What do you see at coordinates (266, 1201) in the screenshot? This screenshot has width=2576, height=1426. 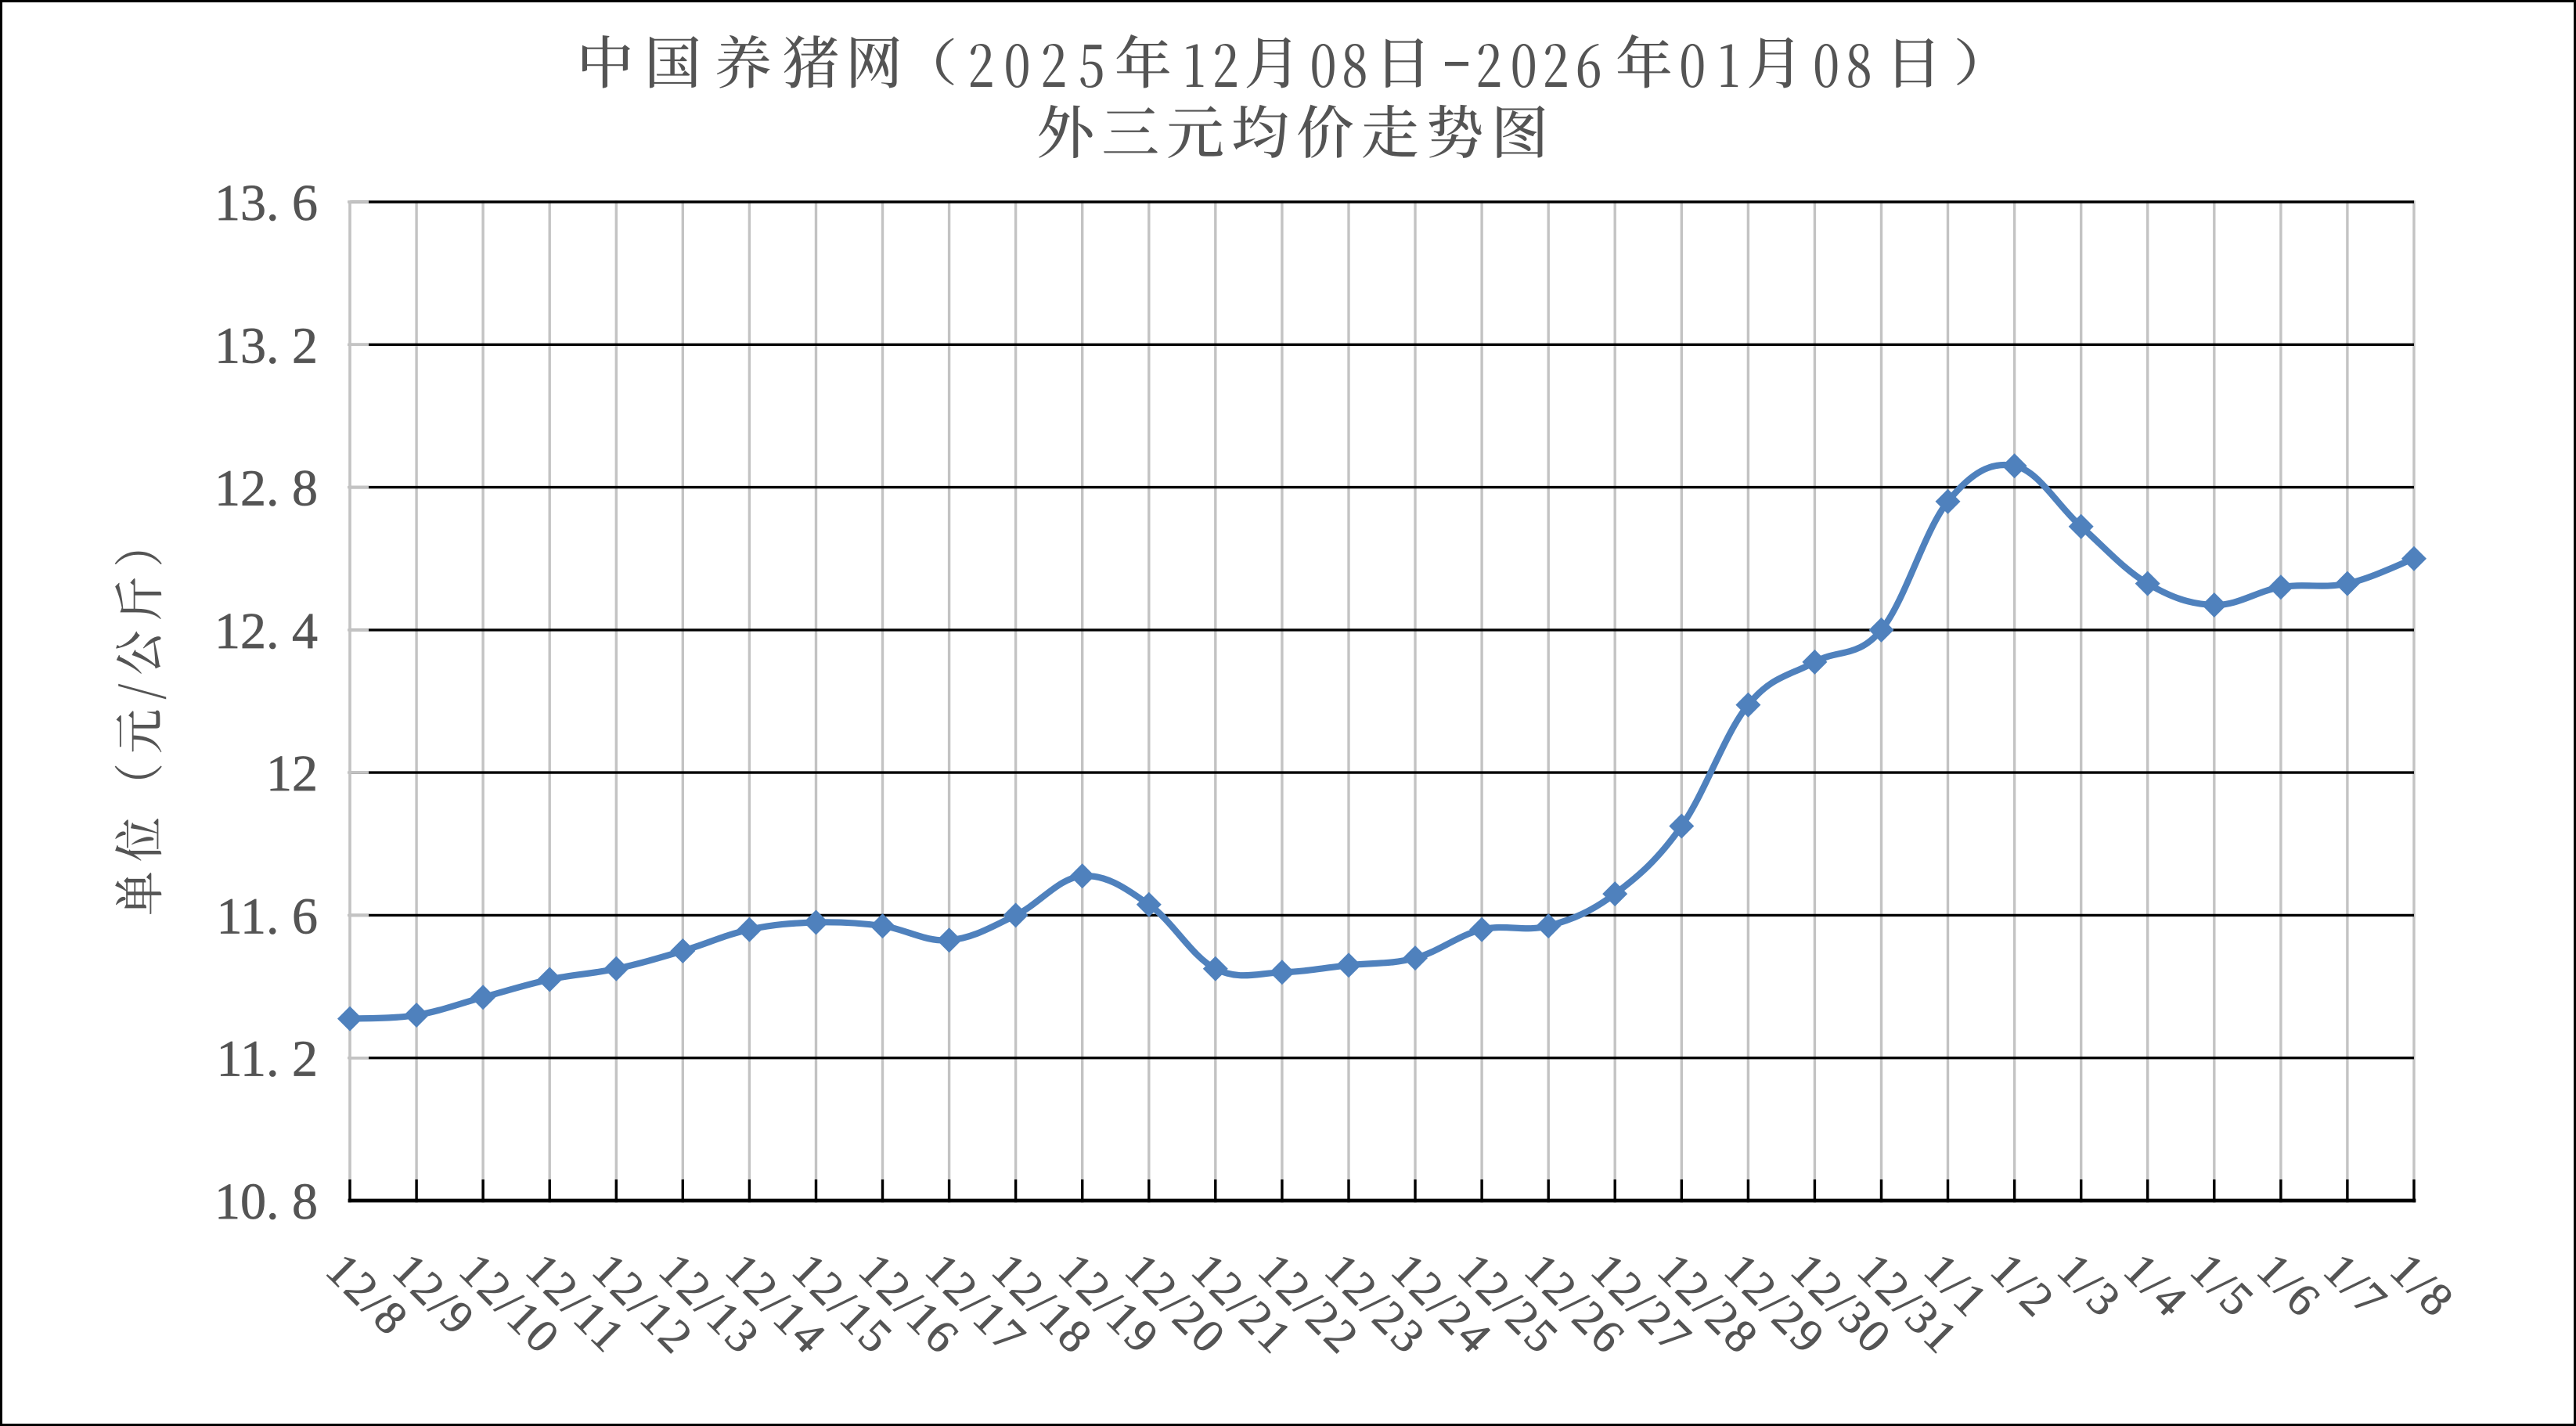 I see `svg-text: 10. 8` at bounding box center [266, 1201].